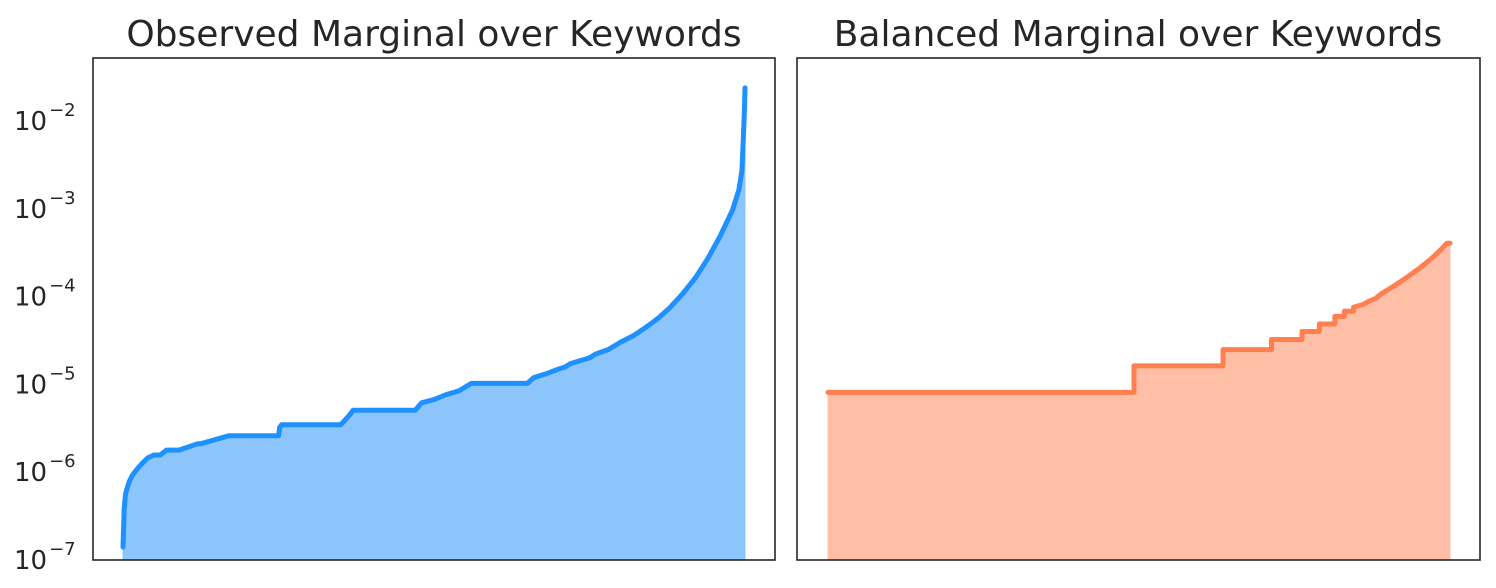  Describe the element at coordinates (1139, 317) in the screenshot. I see `right-series-line` at that location.